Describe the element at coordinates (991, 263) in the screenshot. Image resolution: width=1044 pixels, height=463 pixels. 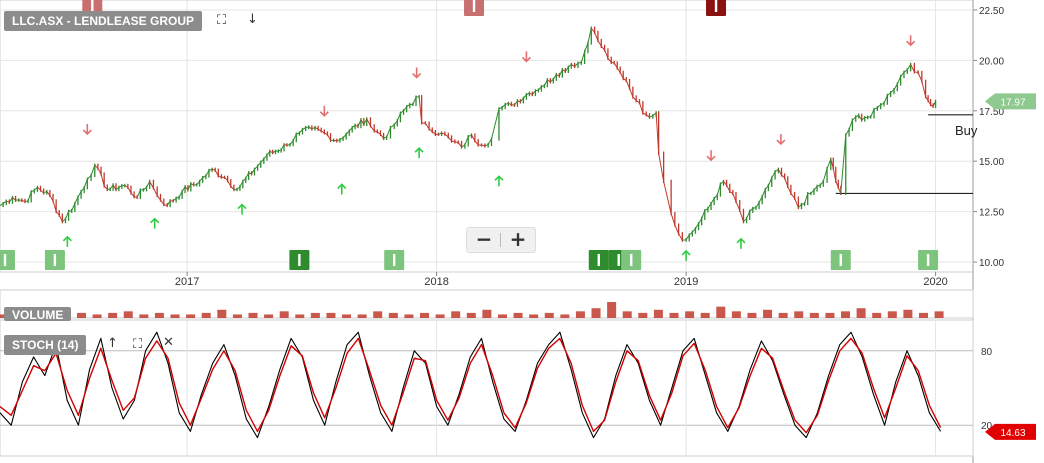
I see `y-tick-label: 10.00` at that location.